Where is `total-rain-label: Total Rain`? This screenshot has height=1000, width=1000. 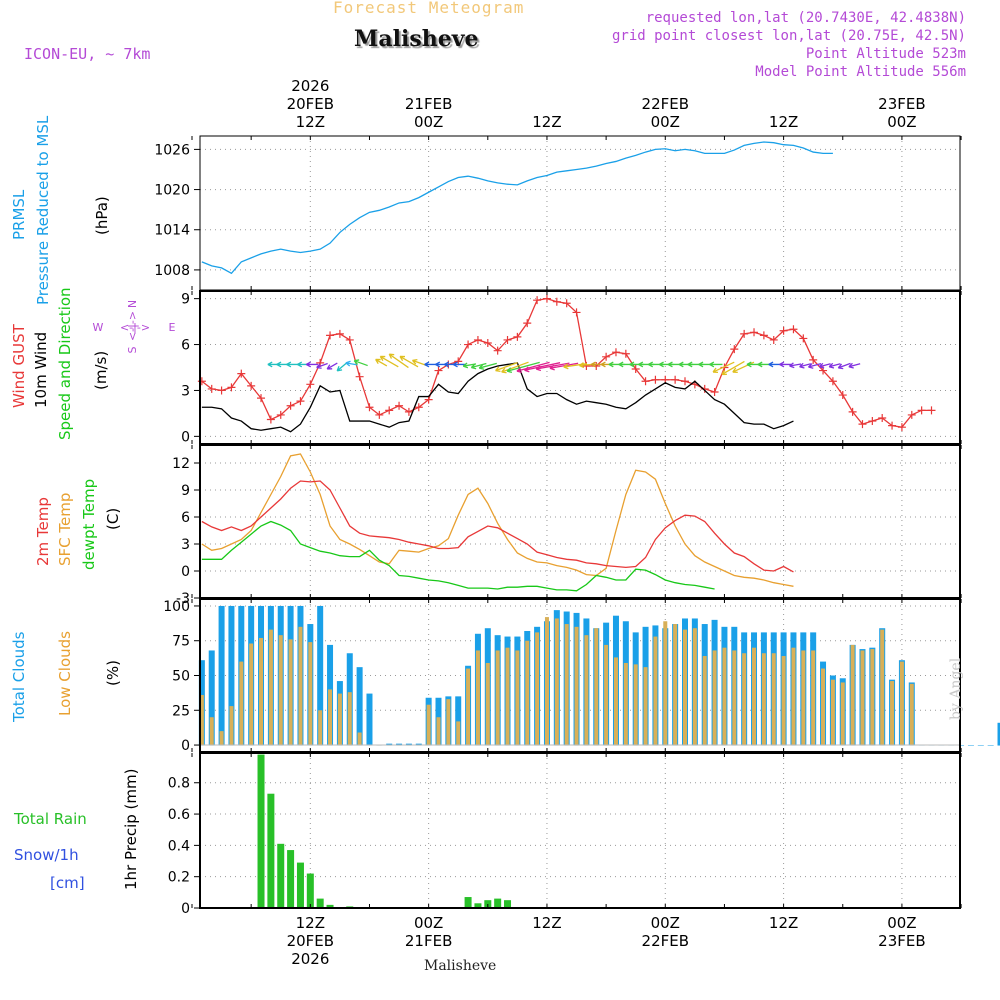
total-rain-label: Total Rain is located at coordinates (50, 819).